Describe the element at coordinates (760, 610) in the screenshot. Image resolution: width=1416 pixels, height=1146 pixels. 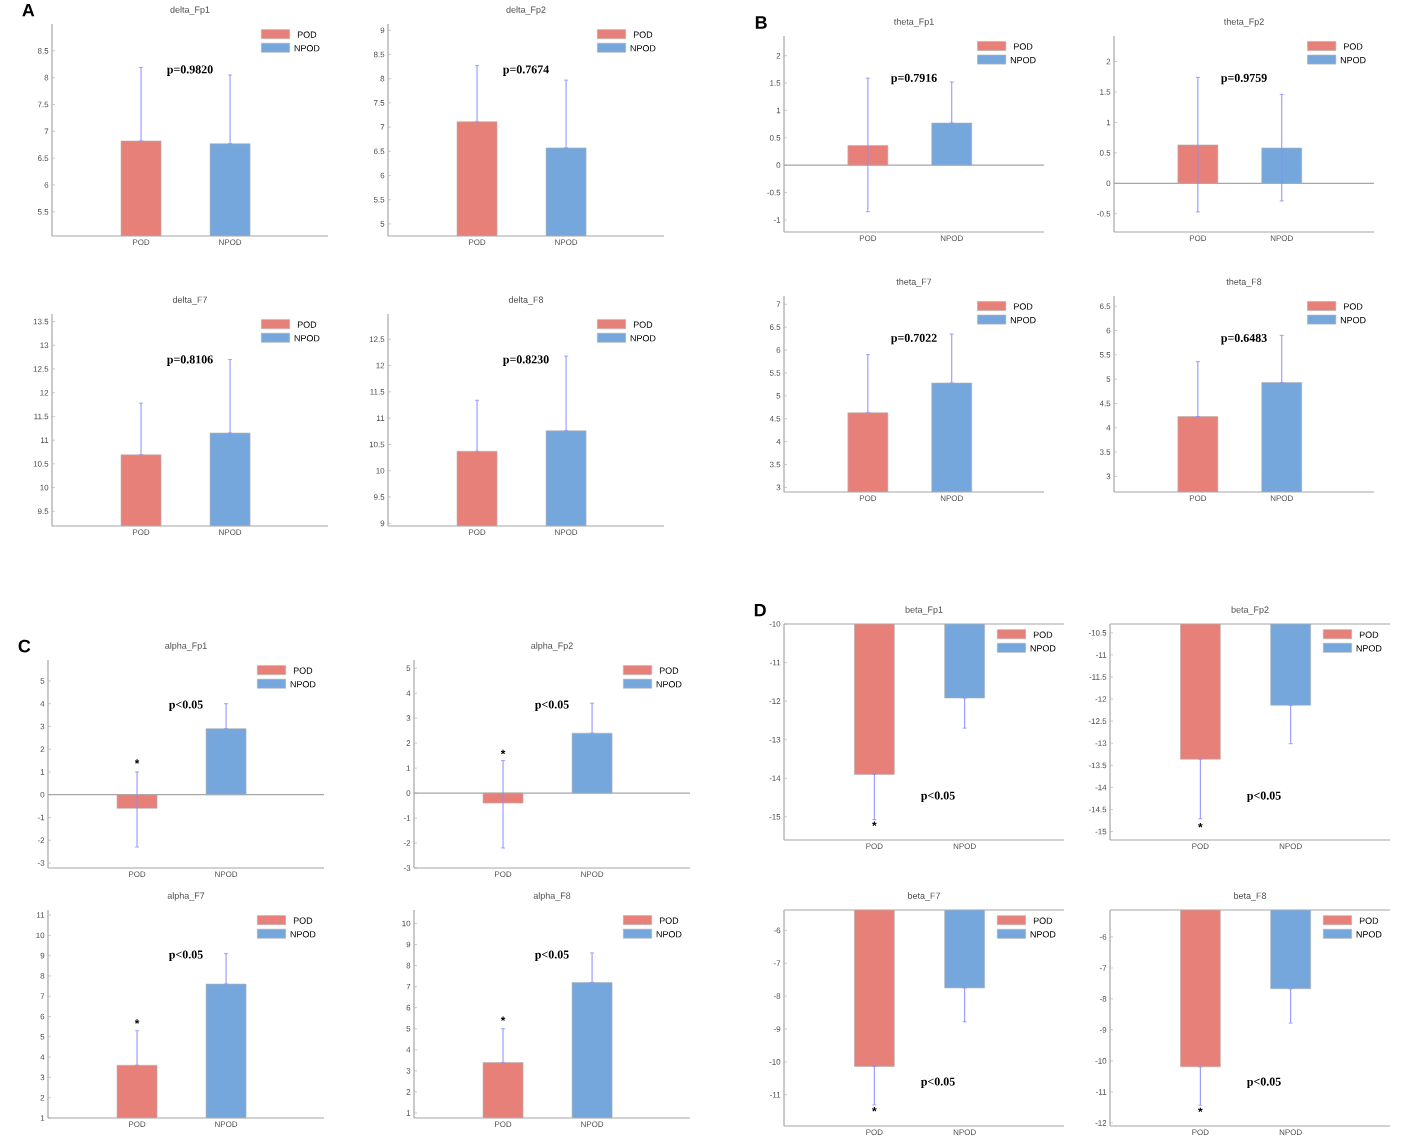
I see `text: D` at that location.